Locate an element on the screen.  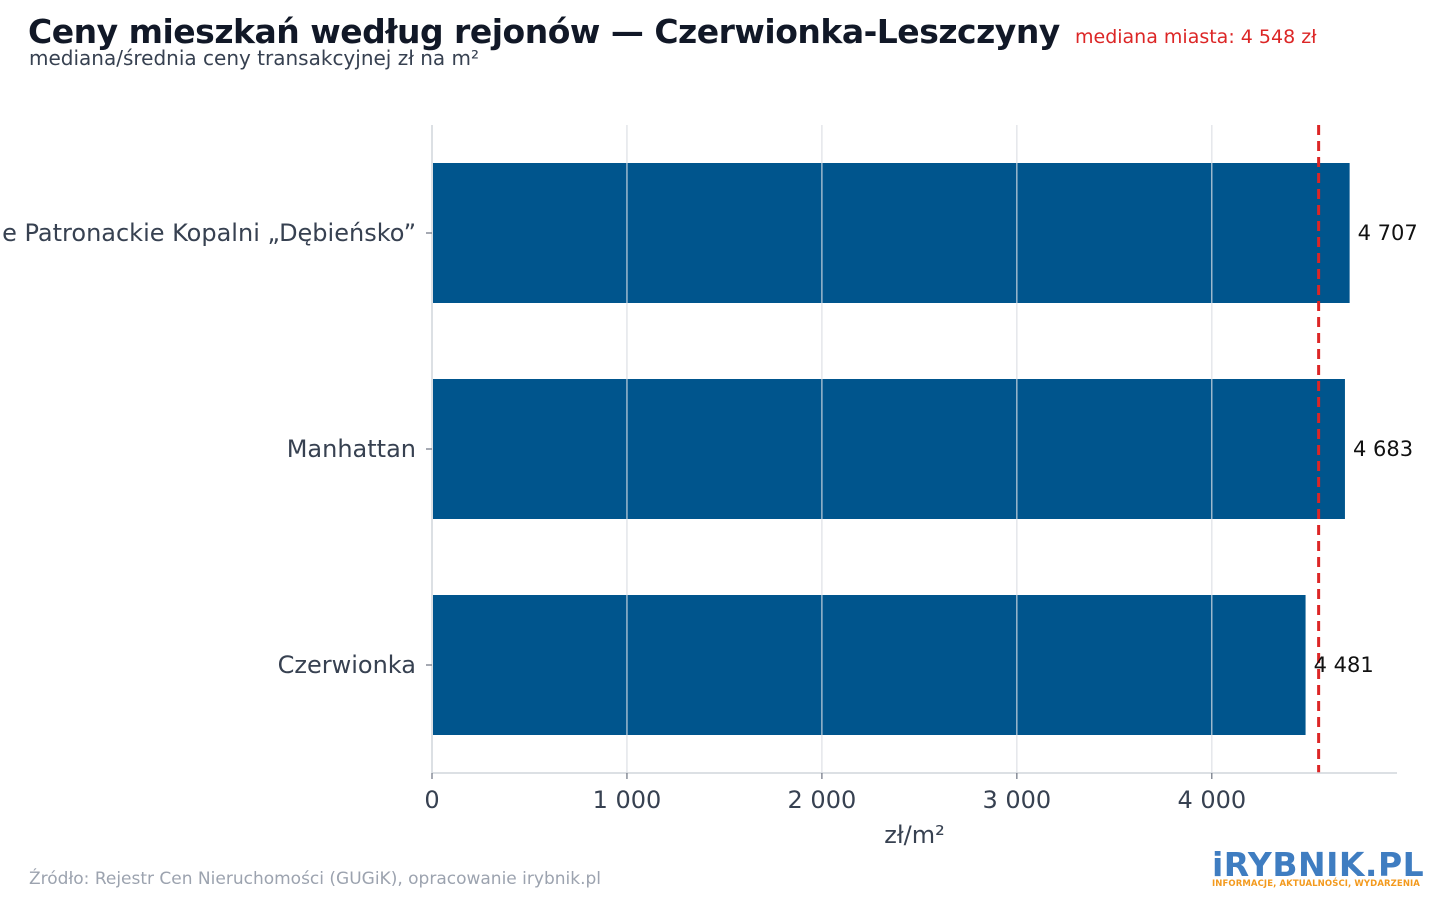
logo-tagline: INFORMACJE, AKTUALNOŚCI, WYDARZENIA is located at coordinates (1316, 884).